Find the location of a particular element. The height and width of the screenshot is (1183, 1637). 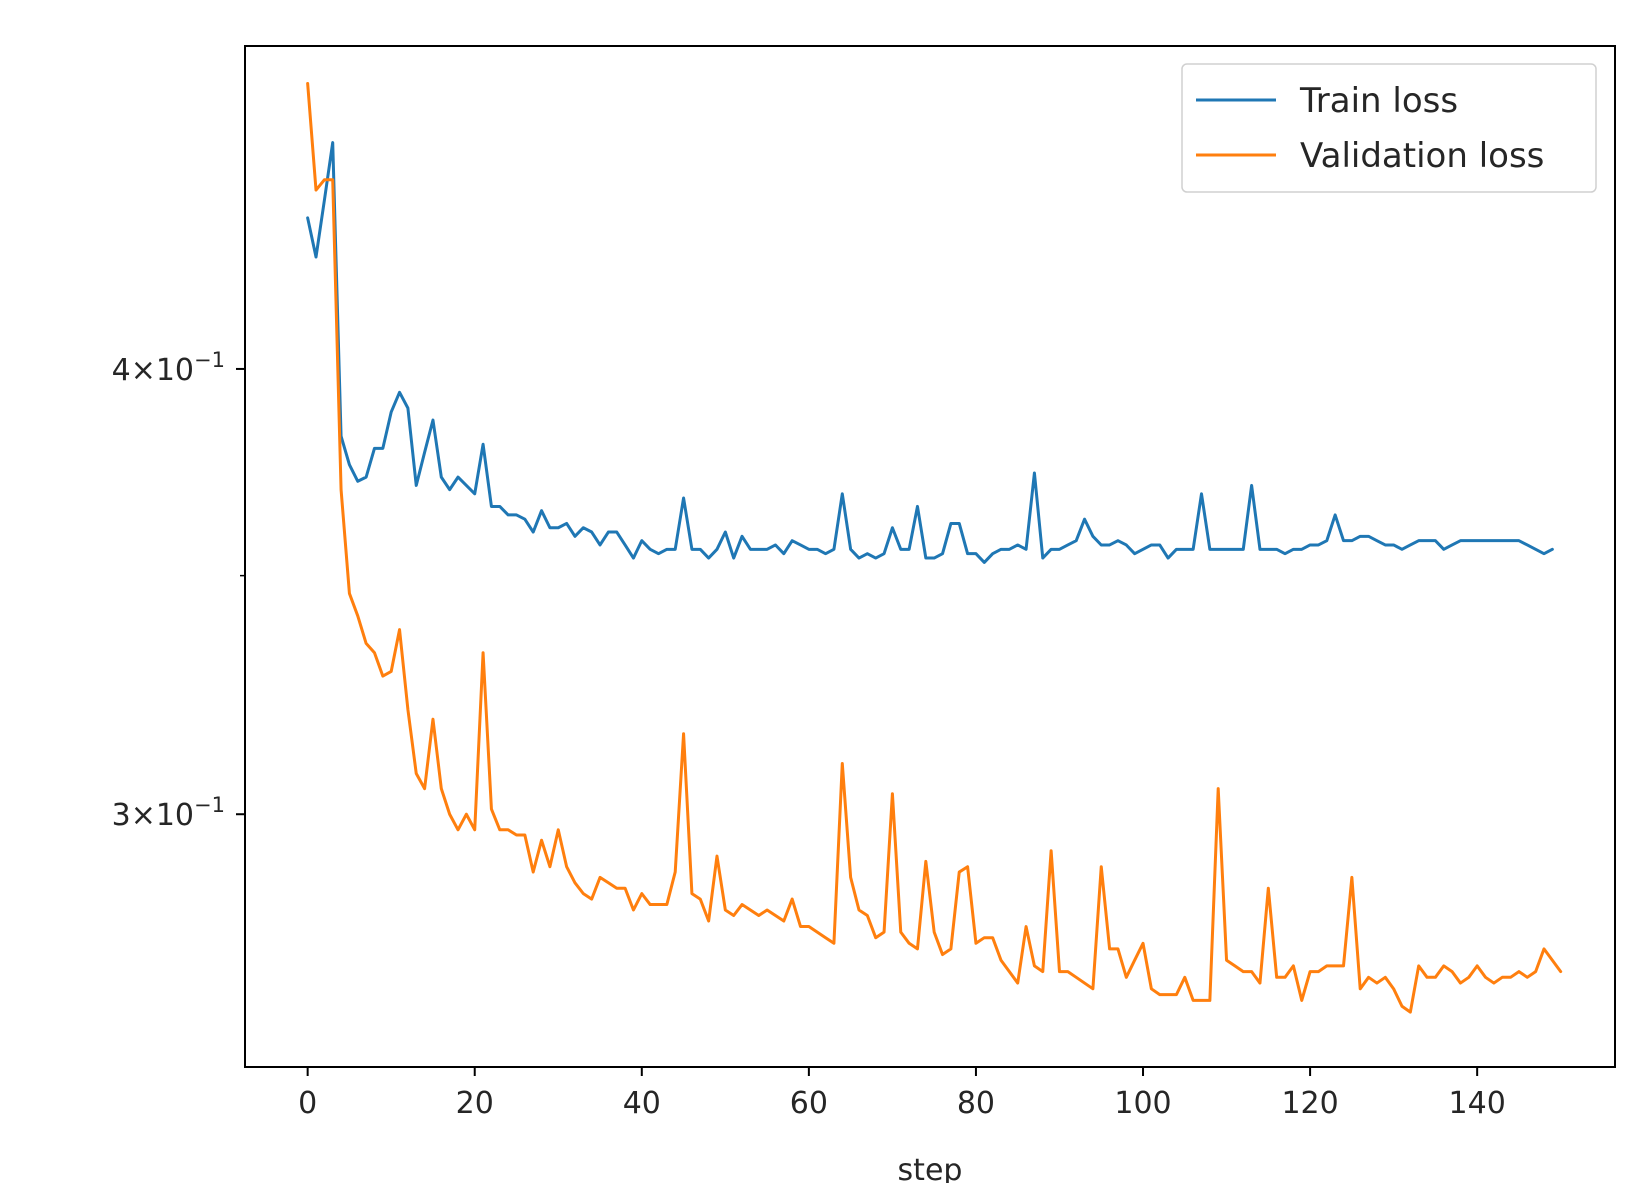

x-tick-label: 80 is located at coordinates (976, 1103).